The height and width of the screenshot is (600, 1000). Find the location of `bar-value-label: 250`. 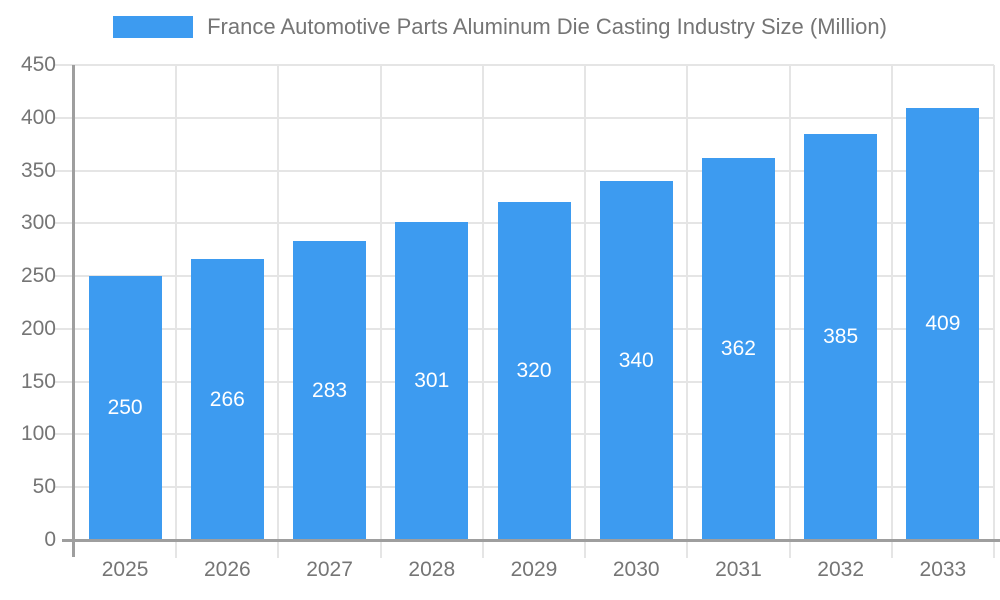

bar-value-label: 250 is located at coordinates (125, 408).